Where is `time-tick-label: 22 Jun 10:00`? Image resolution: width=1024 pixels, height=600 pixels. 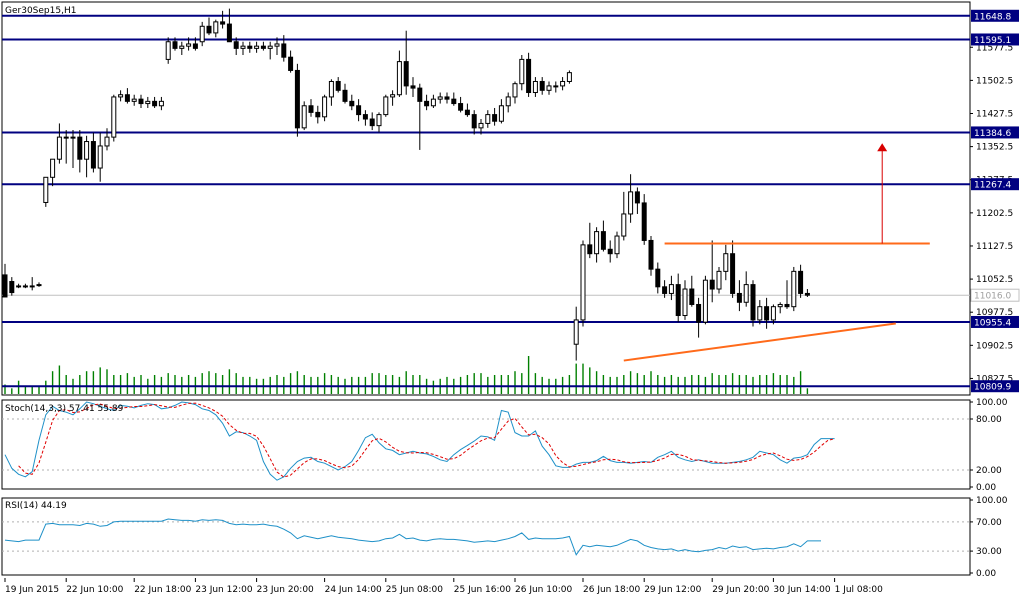
time-tick-label: 22 Jun 10:00 is located at coordinates (94, 590).